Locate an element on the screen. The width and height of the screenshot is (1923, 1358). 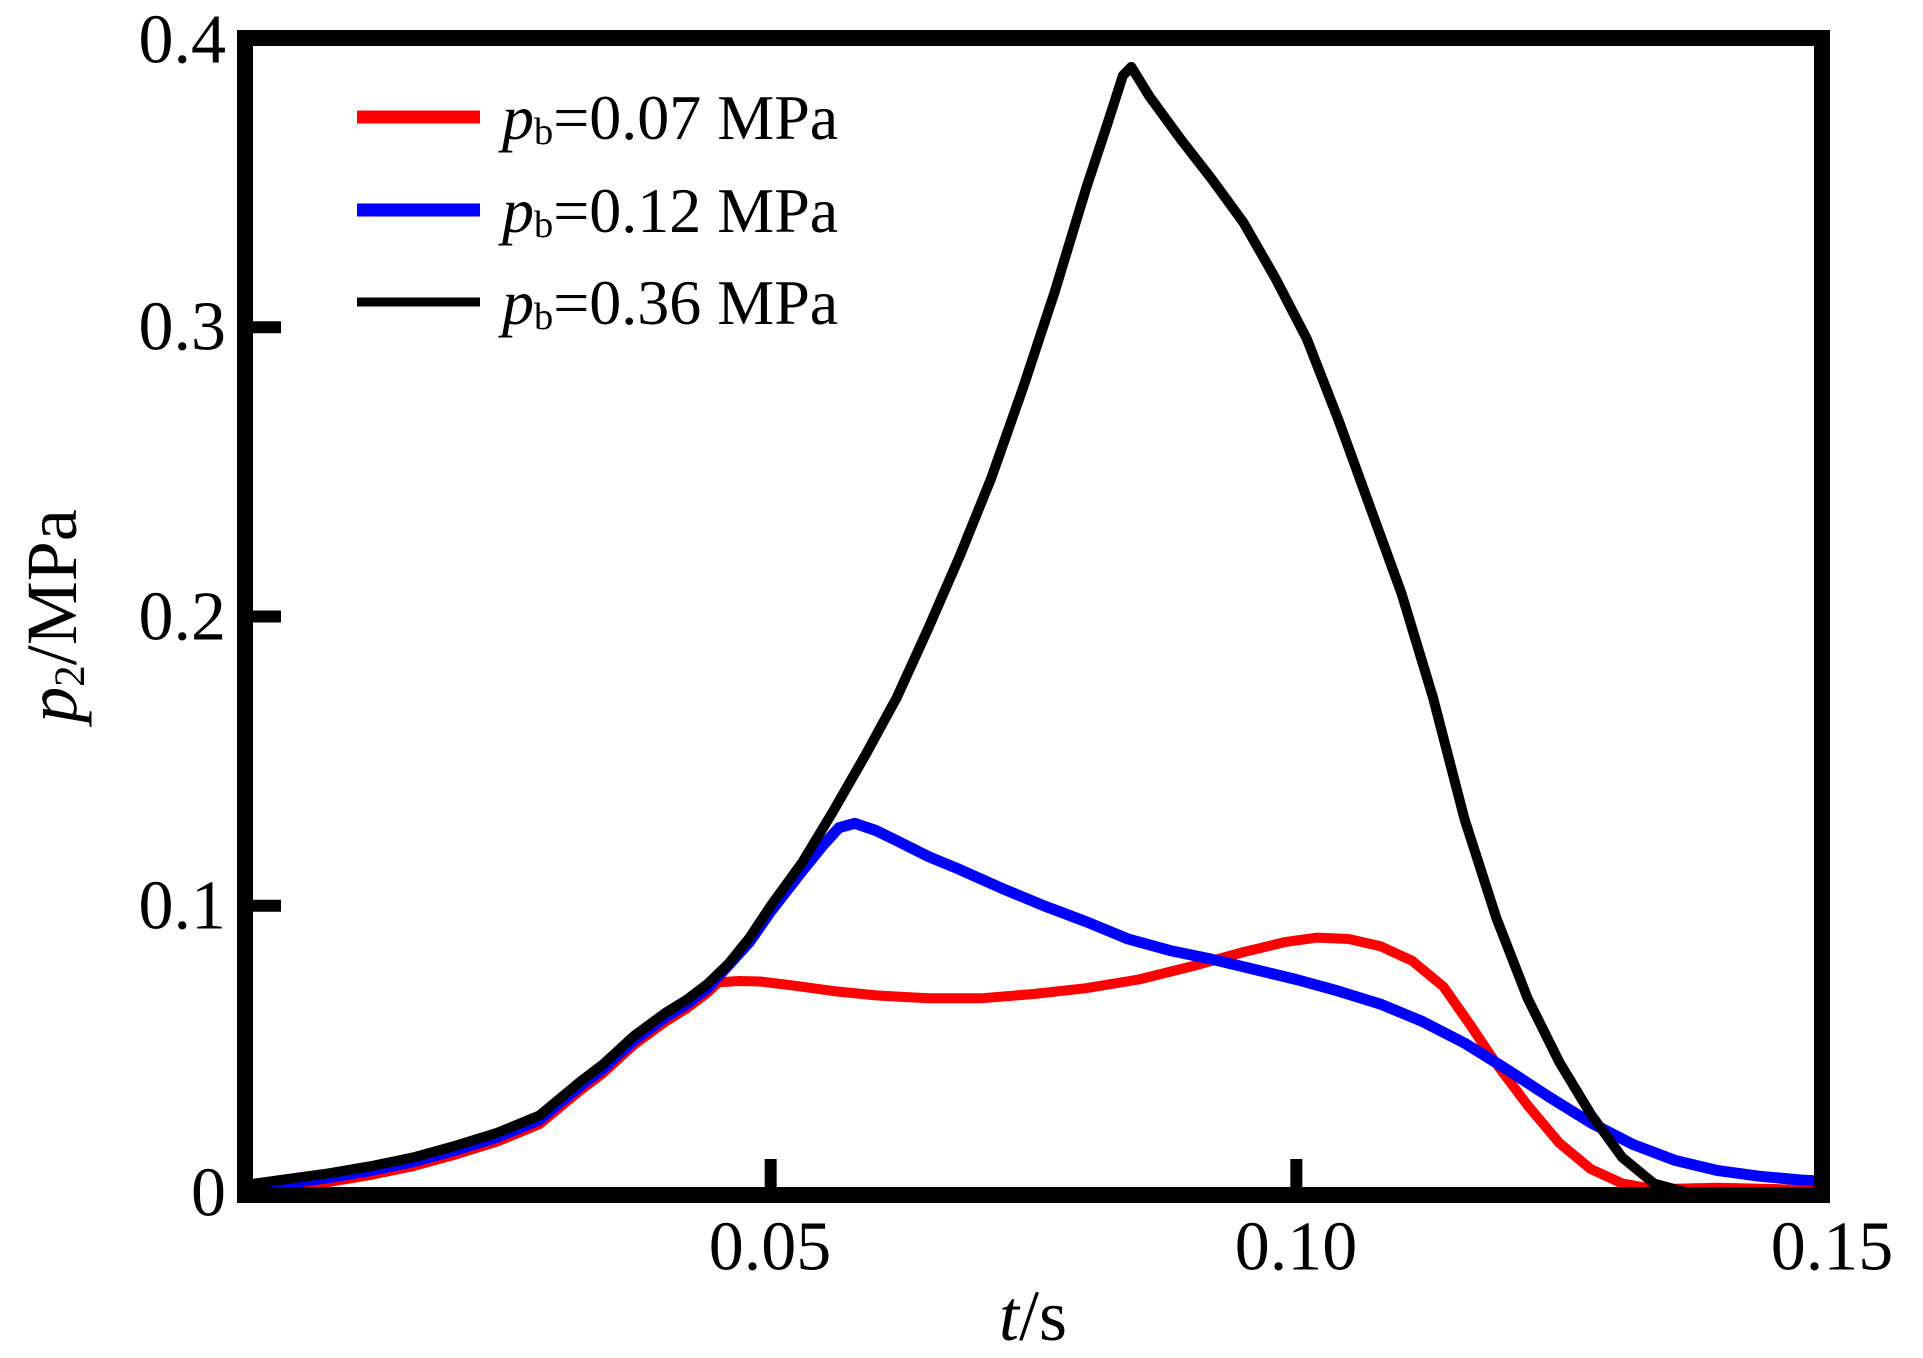
x-tick-labels: 0.05 0.10 0.15 is located at coordinates (1301, 1247).